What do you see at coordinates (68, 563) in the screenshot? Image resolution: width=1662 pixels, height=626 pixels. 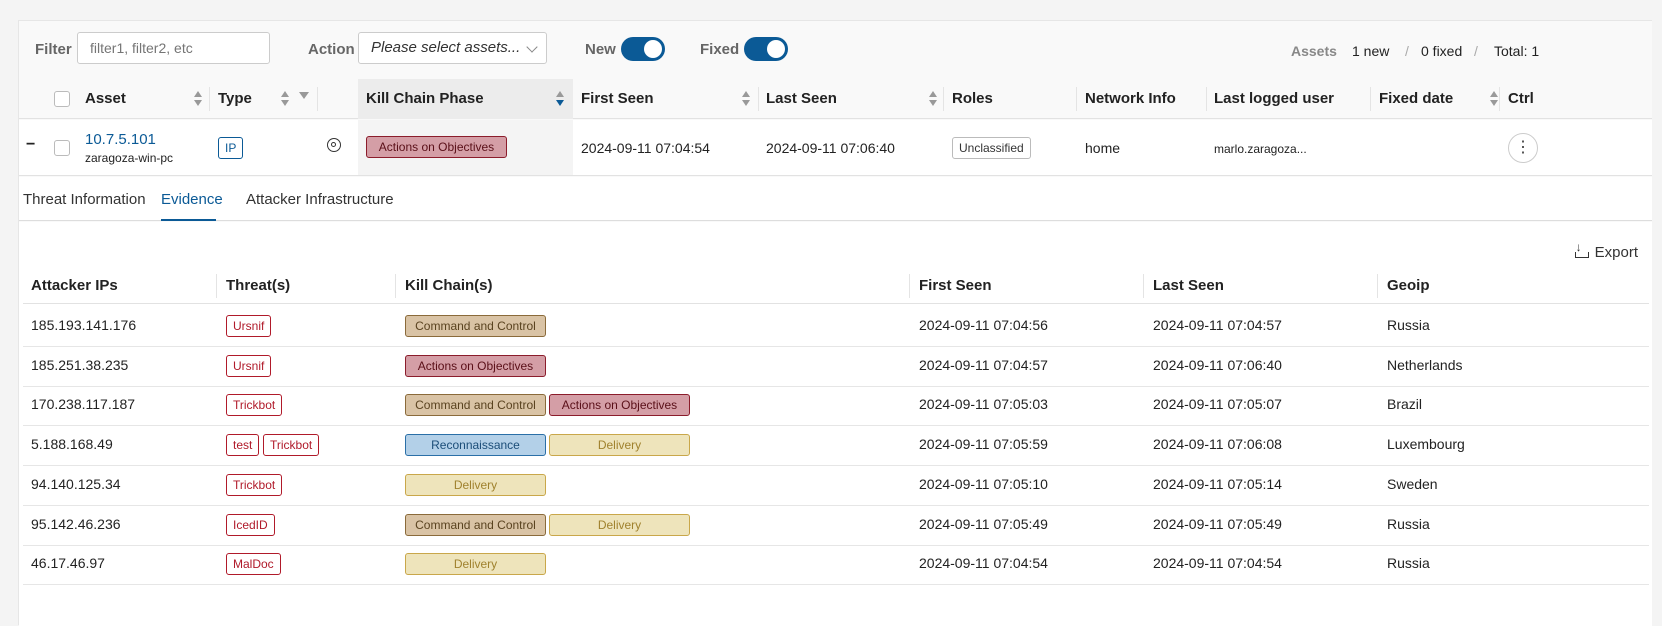 I see `attacker-ip-link: 46.17.46.97` at bounding box center [68, 563].